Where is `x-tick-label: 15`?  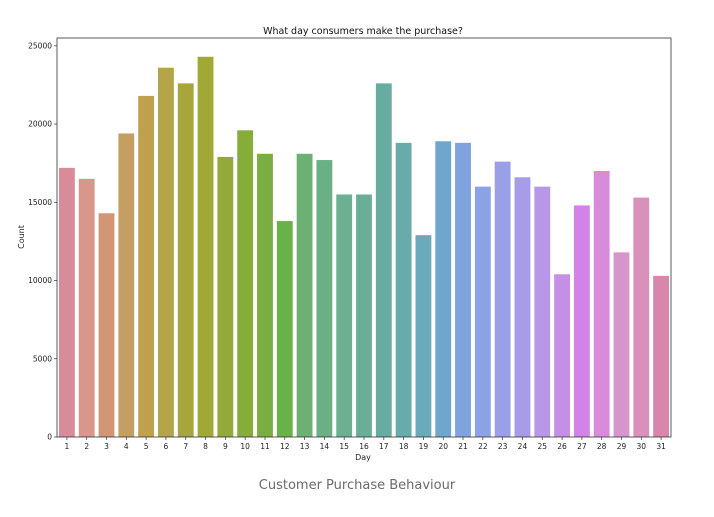
x-tick-label: 15 is located at coordinates (344, 446).